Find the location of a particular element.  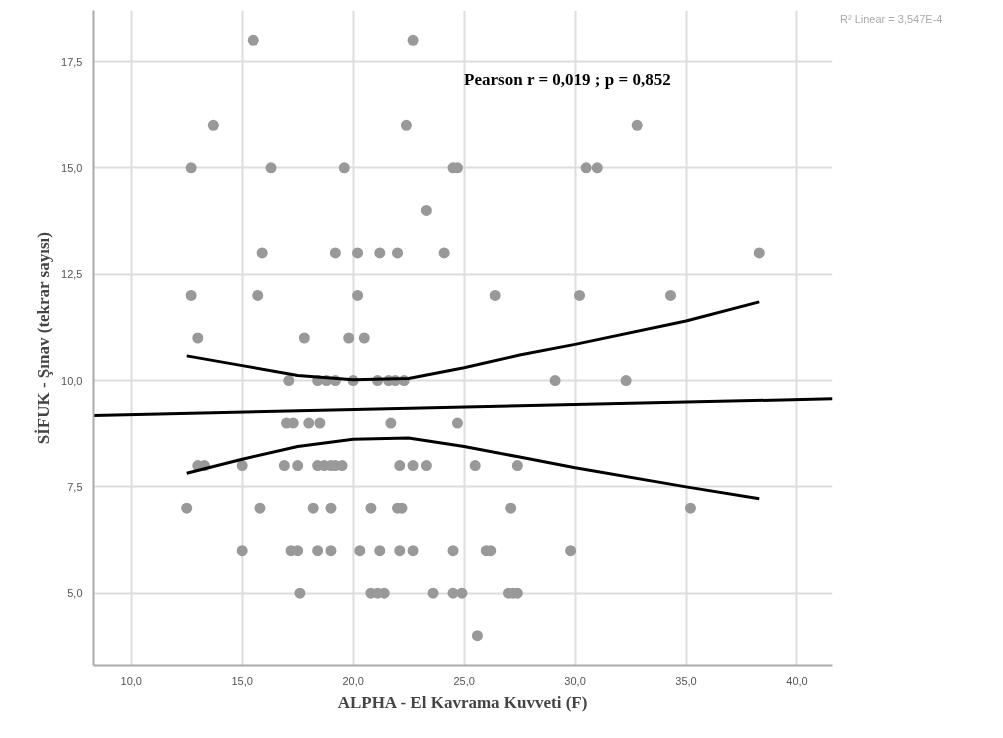

y-tick-label: 12,5 is located at coordinates (72, 274).